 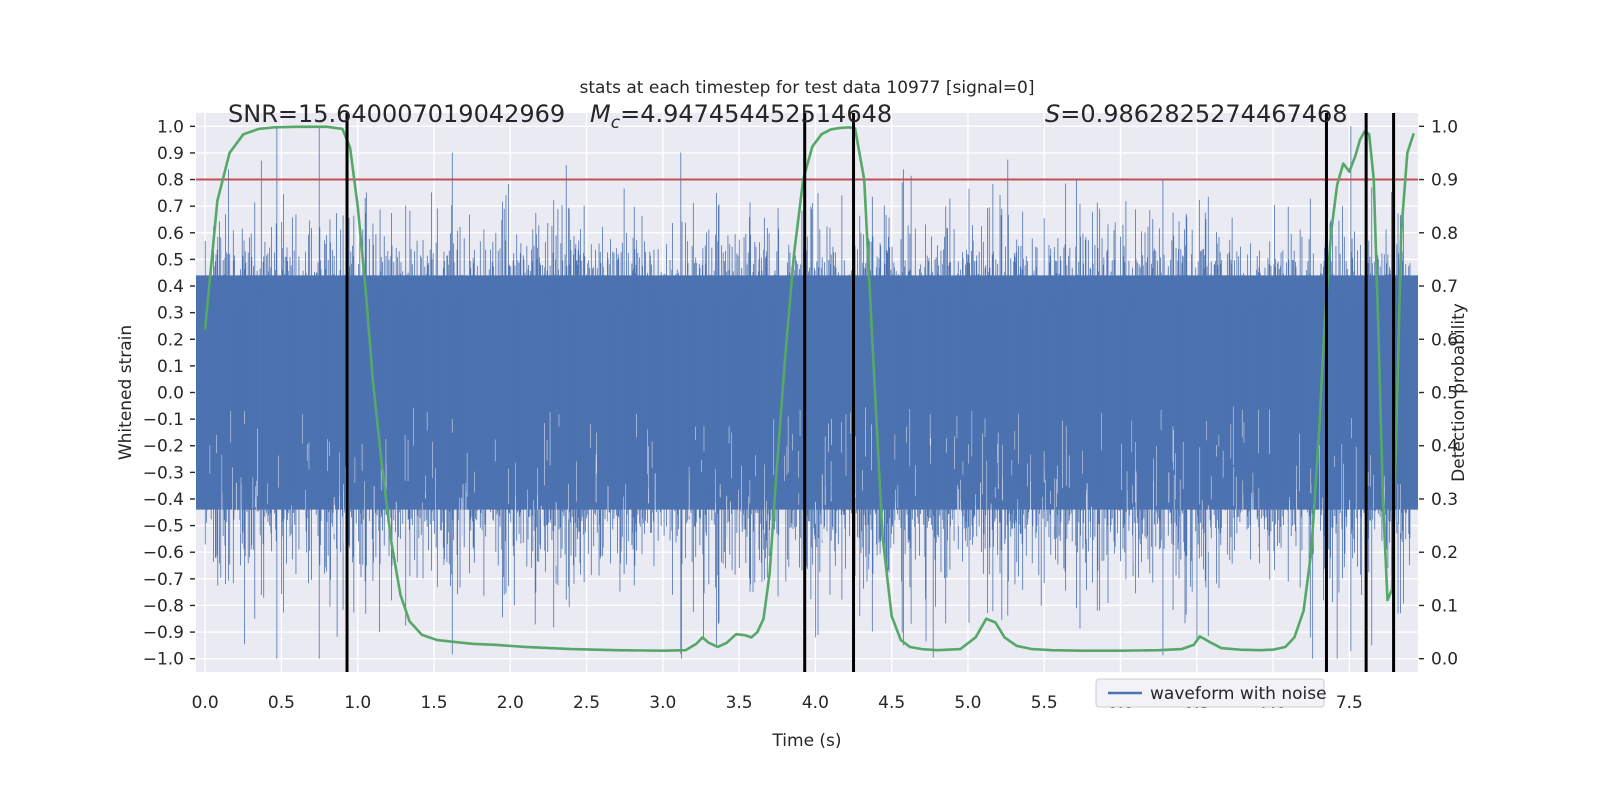 I want to click on x-axis-tick-label: 0.0, so click(x=205, y=703).